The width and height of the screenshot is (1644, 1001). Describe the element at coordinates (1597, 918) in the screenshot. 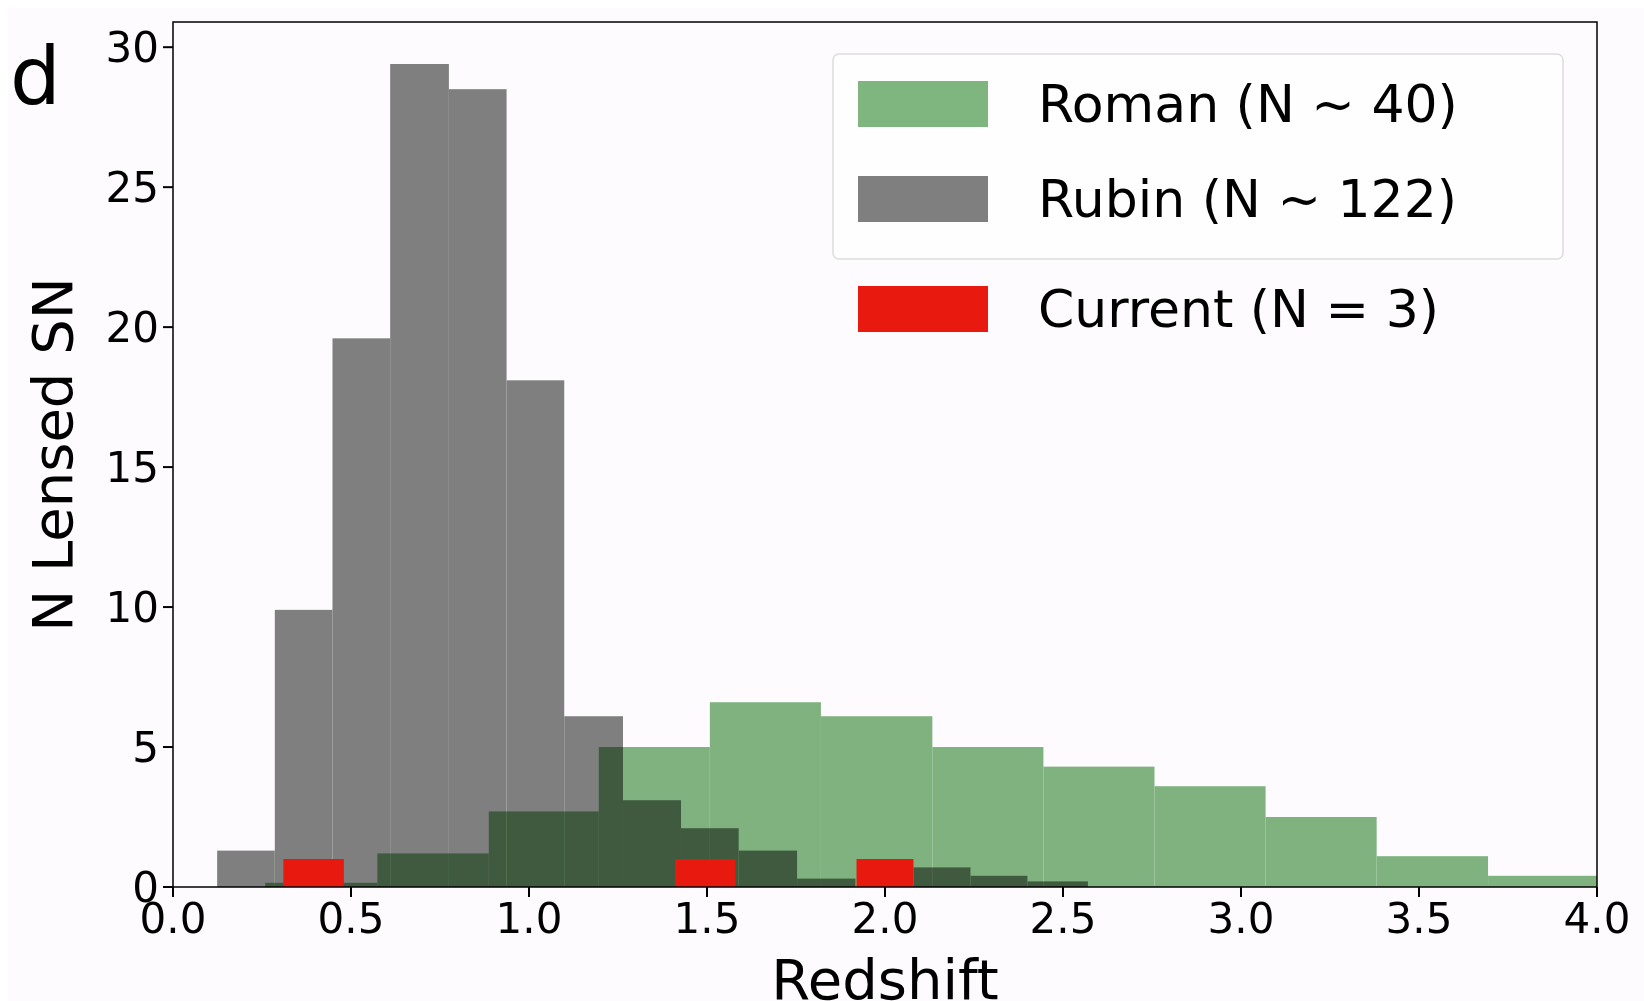

I see `x-tick-label: 4.0` at that location.